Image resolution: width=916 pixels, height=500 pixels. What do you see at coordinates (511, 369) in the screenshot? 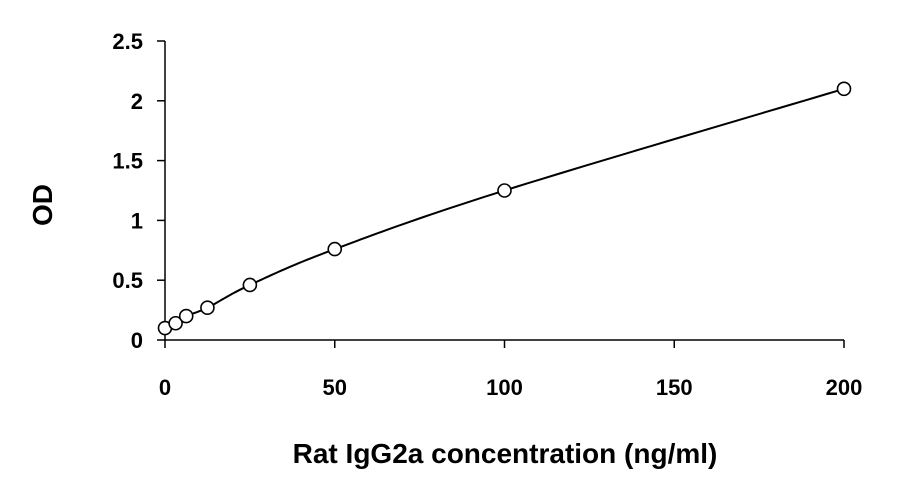
I see `x-axis: 0 50 100 150 200` at bounding box center [511, 369].